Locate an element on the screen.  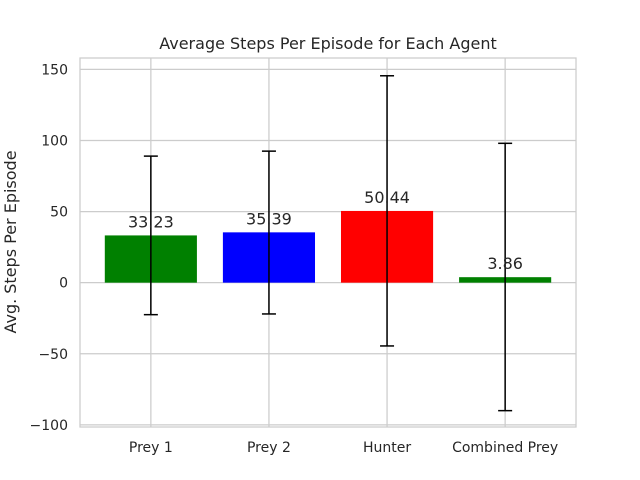
x-tick-label: Combined Prey is located at coordinates (505, 448).